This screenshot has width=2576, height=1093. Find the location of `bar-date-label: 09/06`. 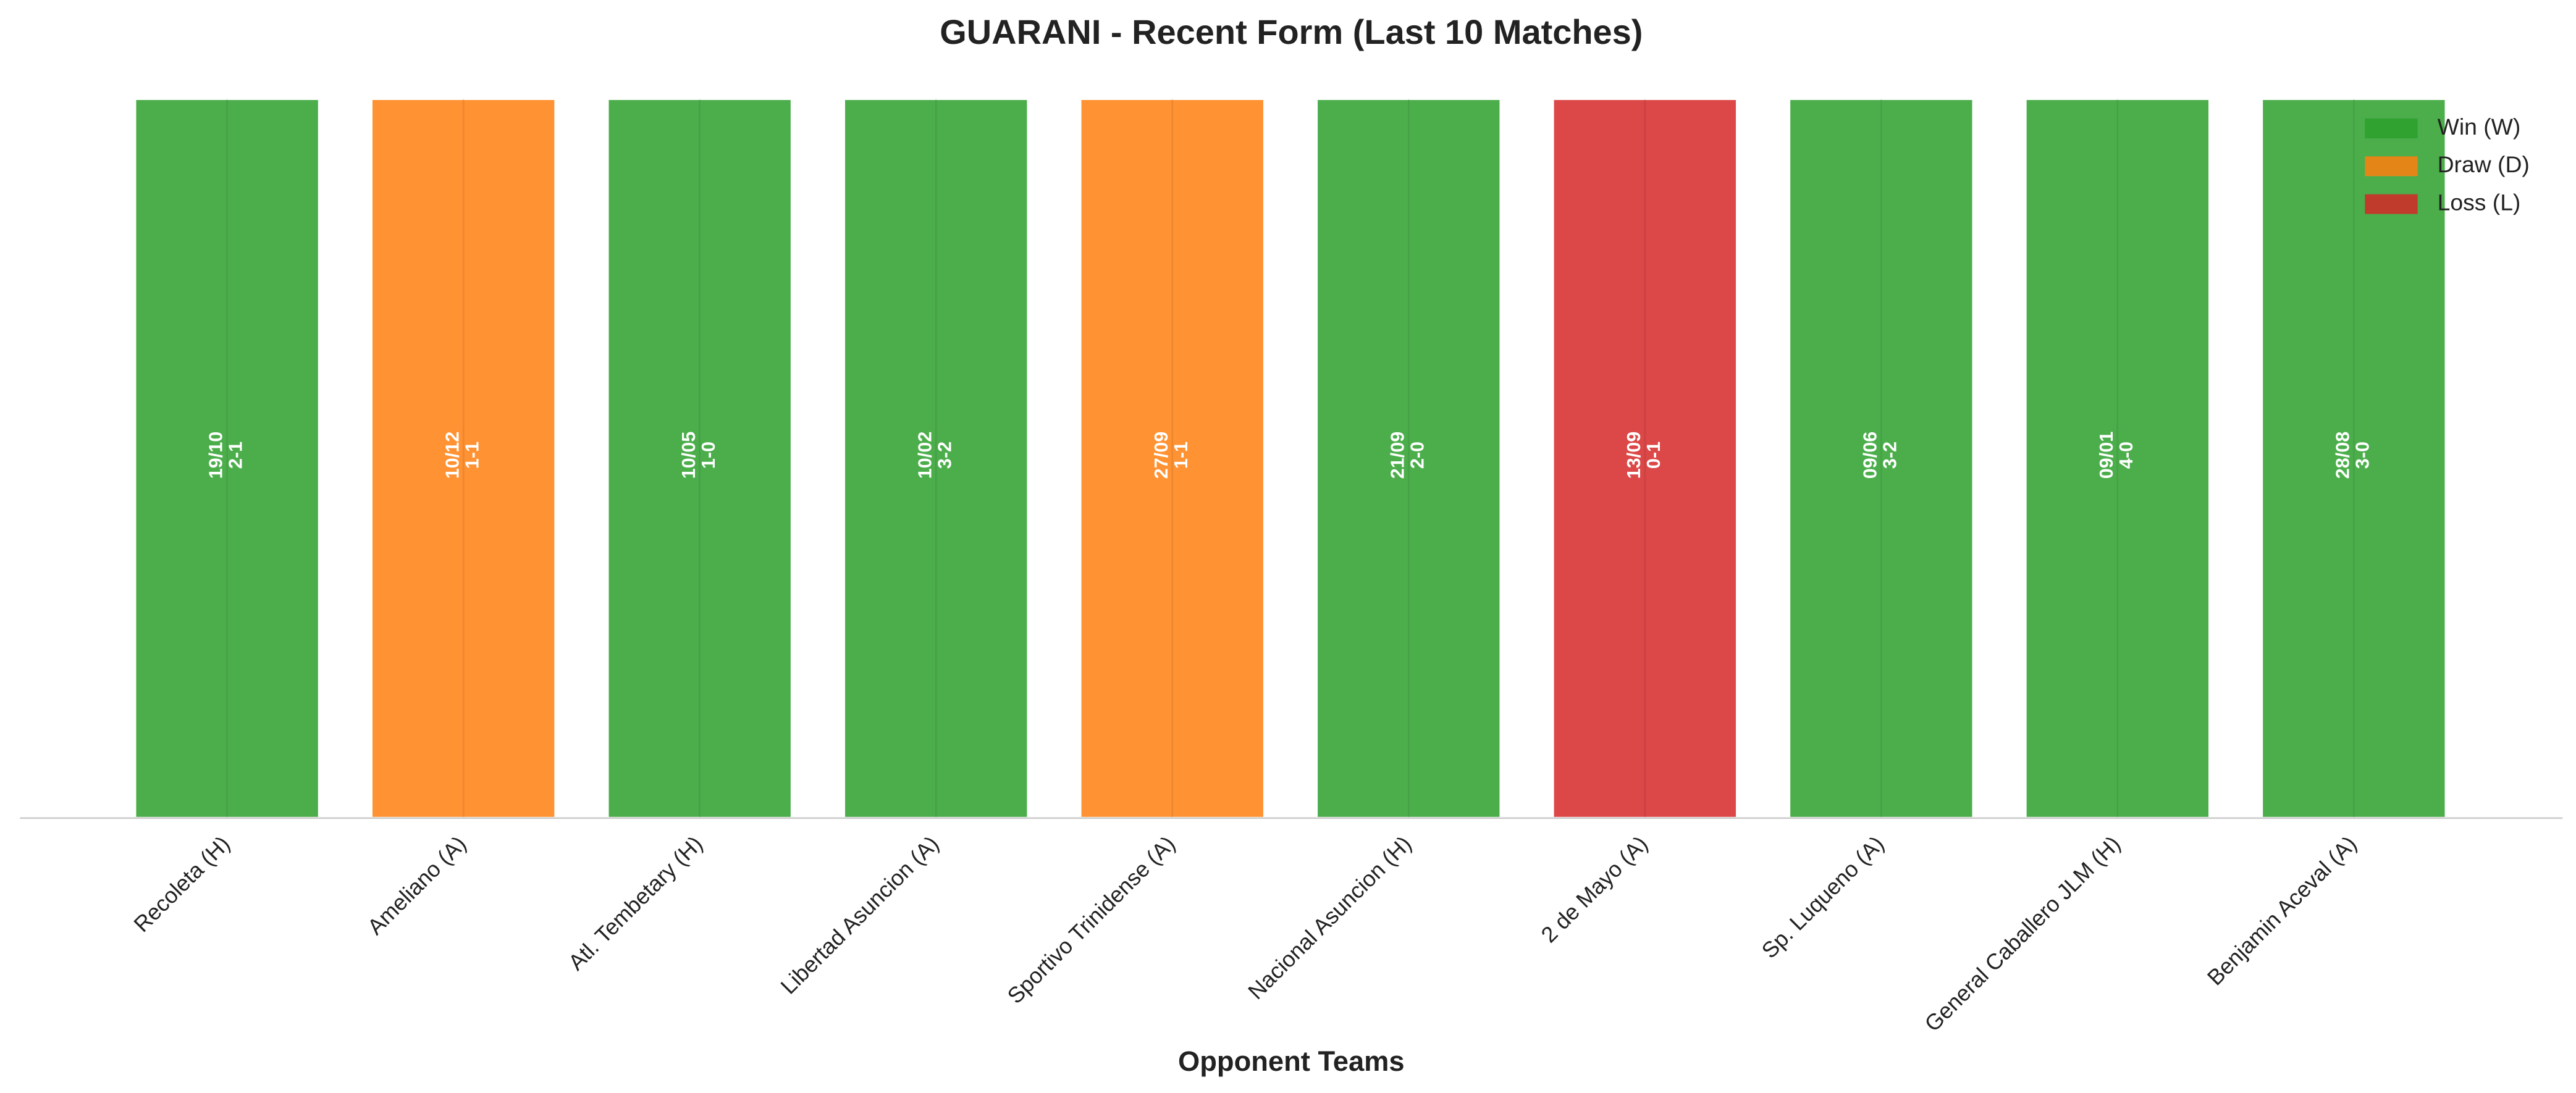

bar-date-label: 09/06 is located at coordinates (1869, 455).